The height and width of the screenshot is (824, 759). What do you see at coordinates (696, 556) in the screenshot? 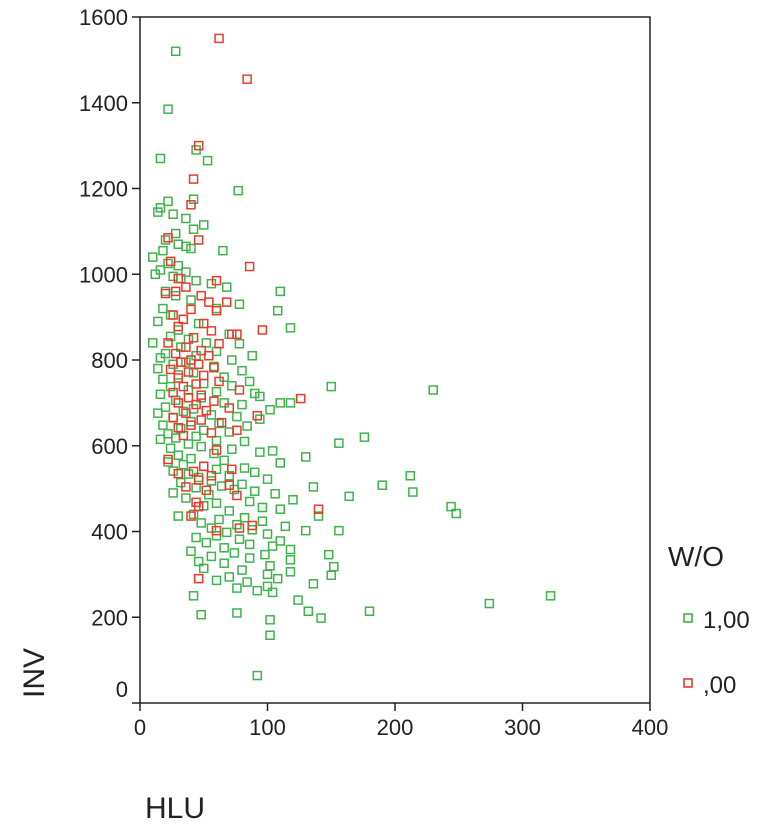
I see `legend-title: W/O` at bounding box center [696, 556].